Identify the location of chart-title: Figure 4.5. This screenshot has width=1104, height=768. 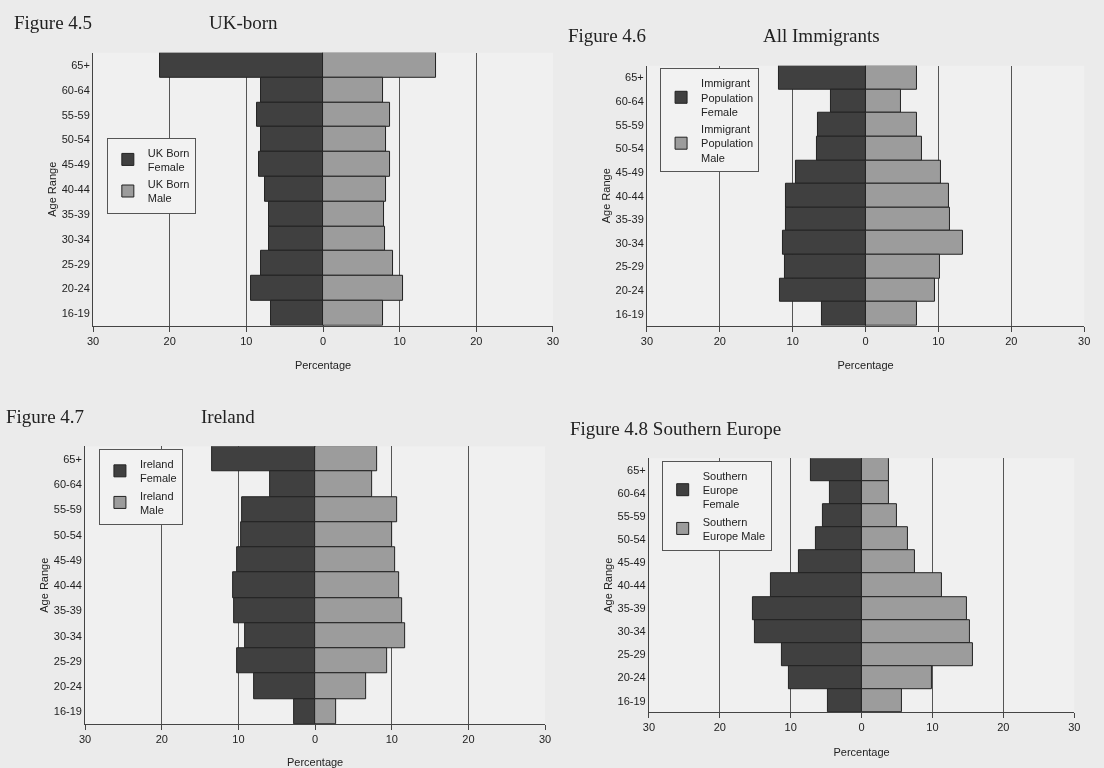
(53, 22).